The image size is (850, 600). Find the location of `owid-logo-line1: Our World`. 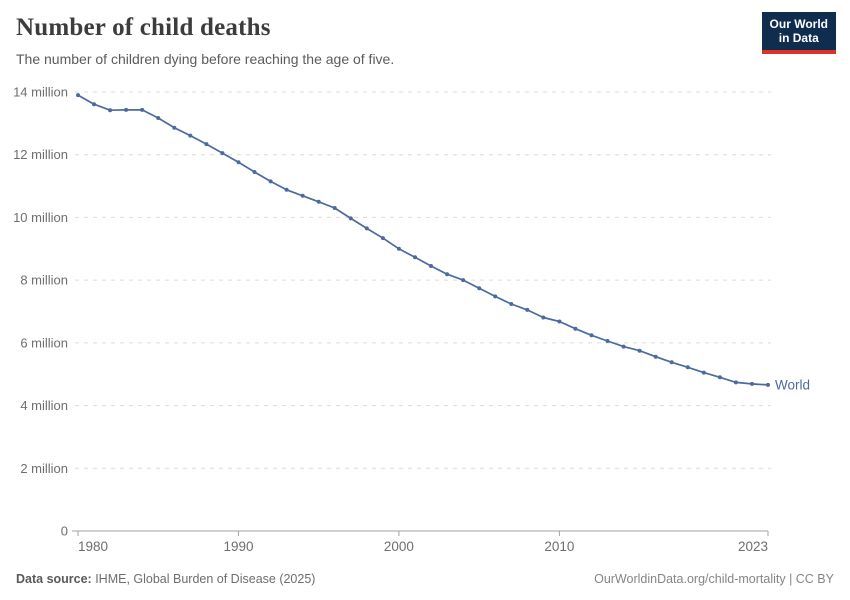

owid-logo-line1: Our World is located at coordinates (798, 24).